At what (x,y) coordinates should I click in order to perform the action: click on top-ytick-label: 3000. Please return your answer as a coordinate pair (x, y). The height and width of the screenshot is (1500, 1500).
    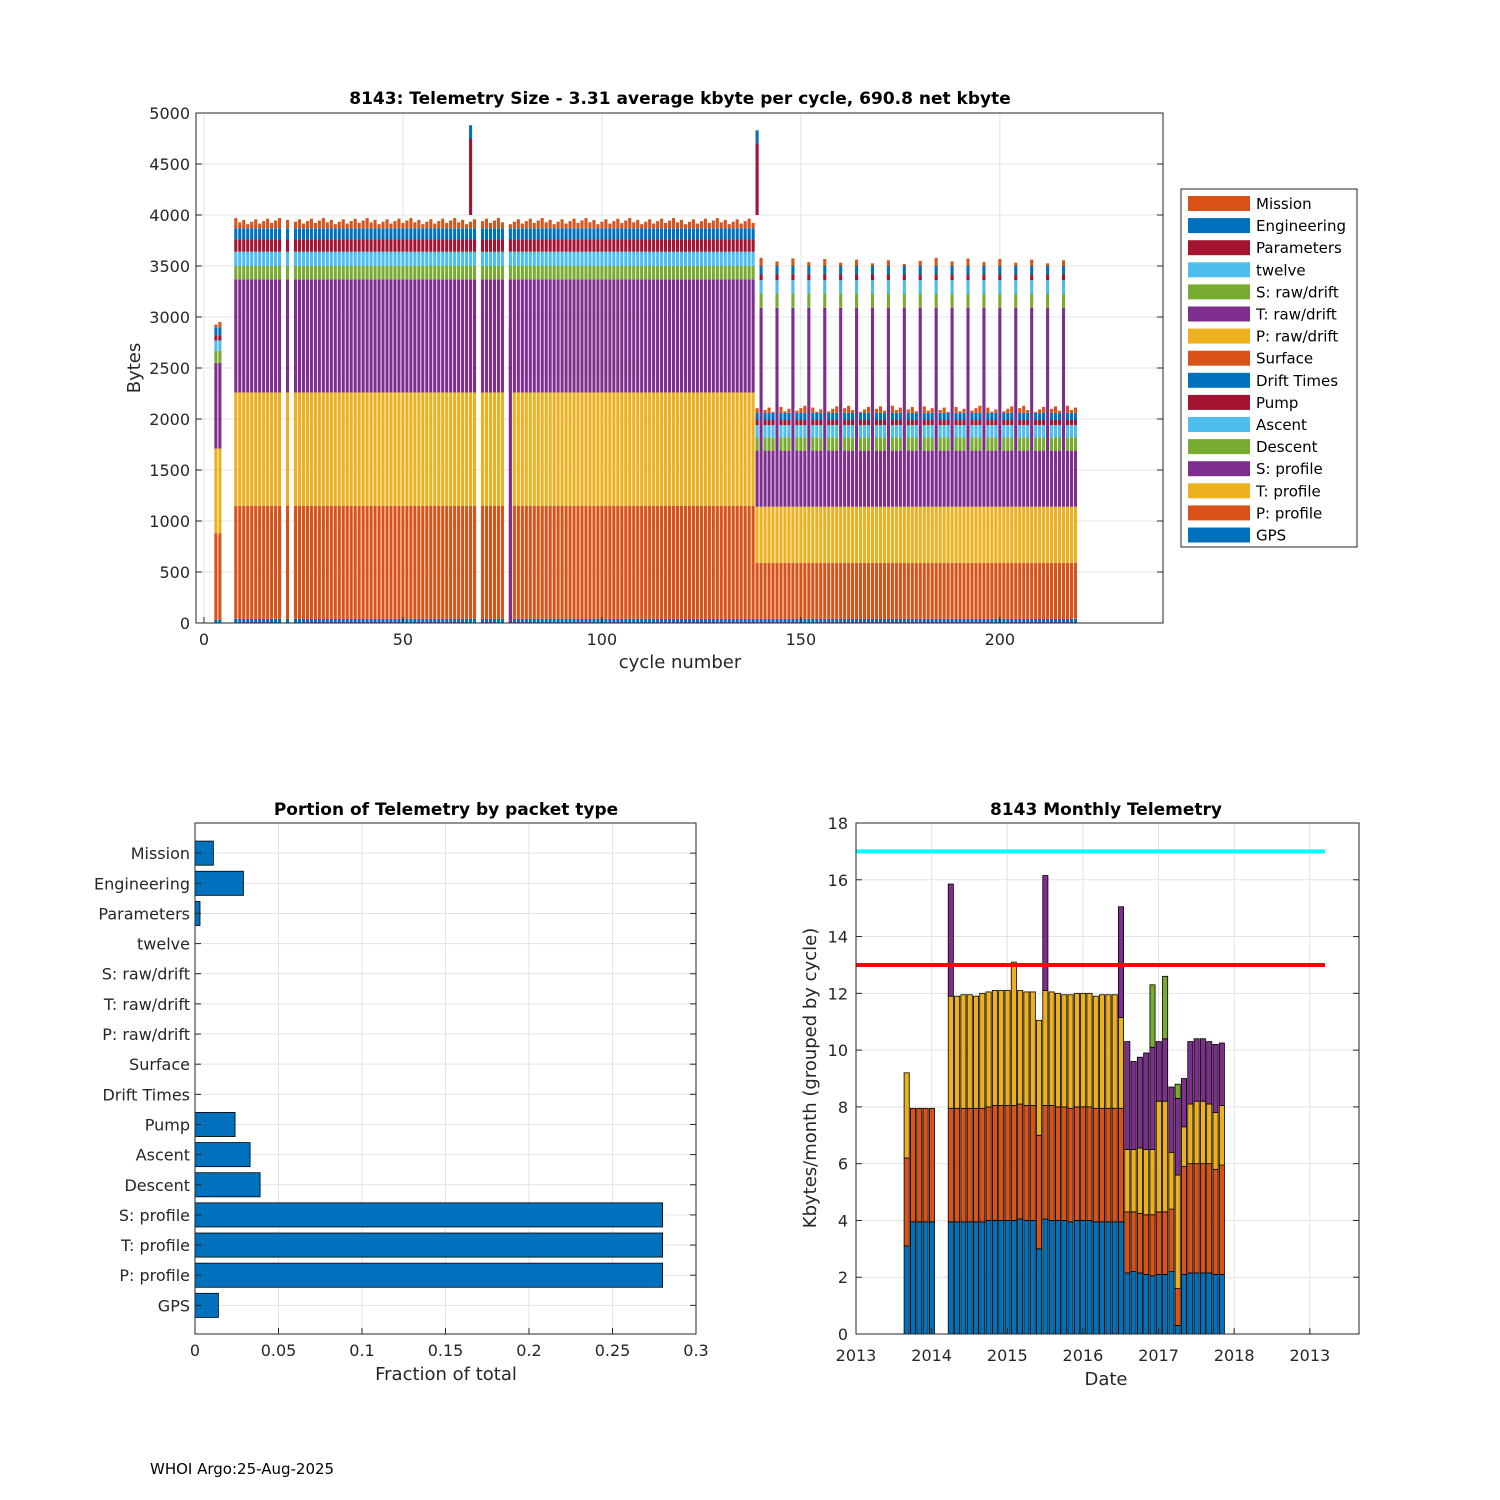
    Looking at the image, I should click on (169, 317).